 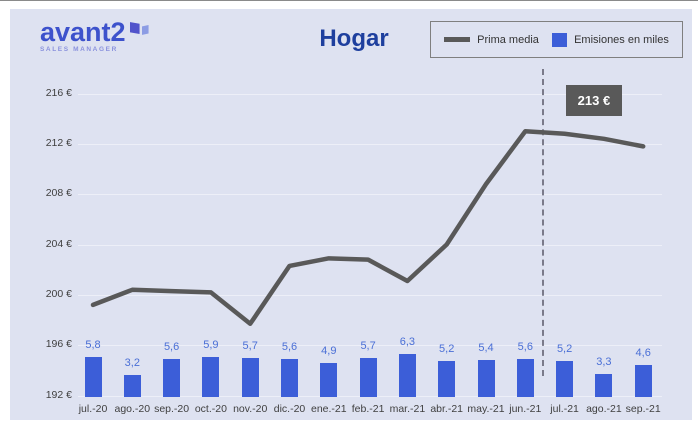 I want to click on bar-swatch-icon, so click(x=560, y=39).